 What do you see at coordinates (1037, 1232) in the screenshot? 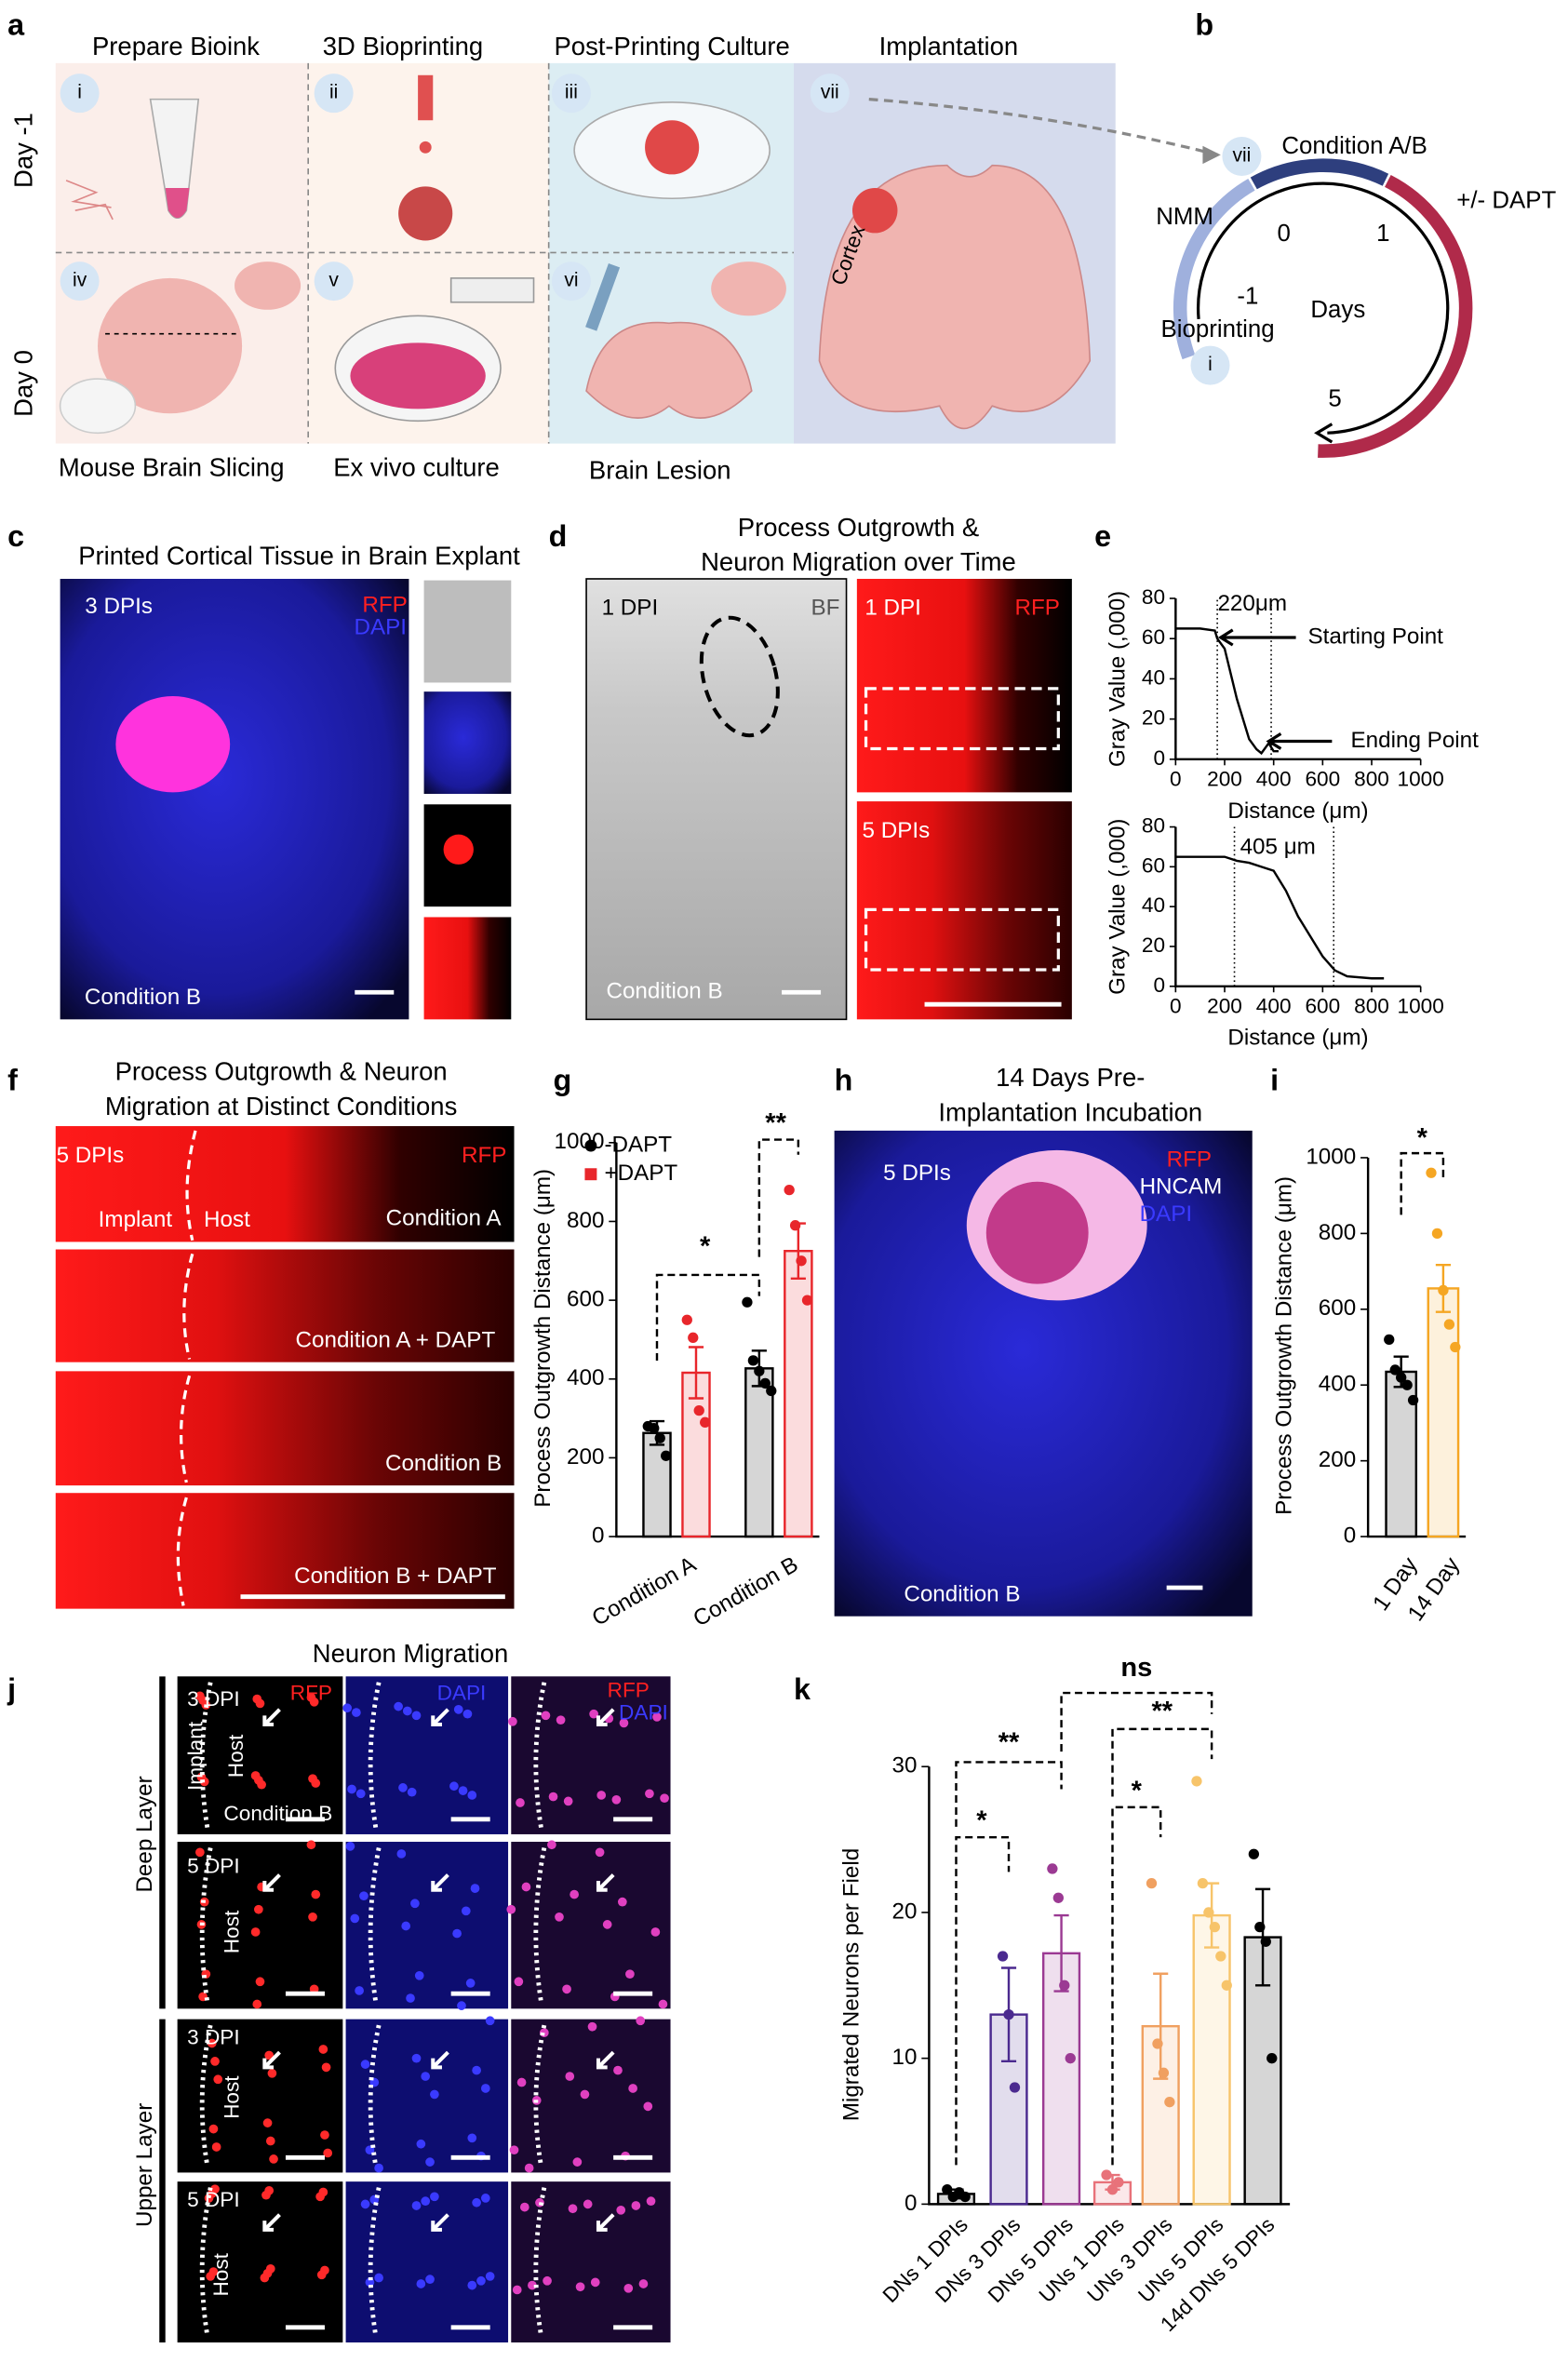
I see `implant-core` at bounding box center [1037, 1232].